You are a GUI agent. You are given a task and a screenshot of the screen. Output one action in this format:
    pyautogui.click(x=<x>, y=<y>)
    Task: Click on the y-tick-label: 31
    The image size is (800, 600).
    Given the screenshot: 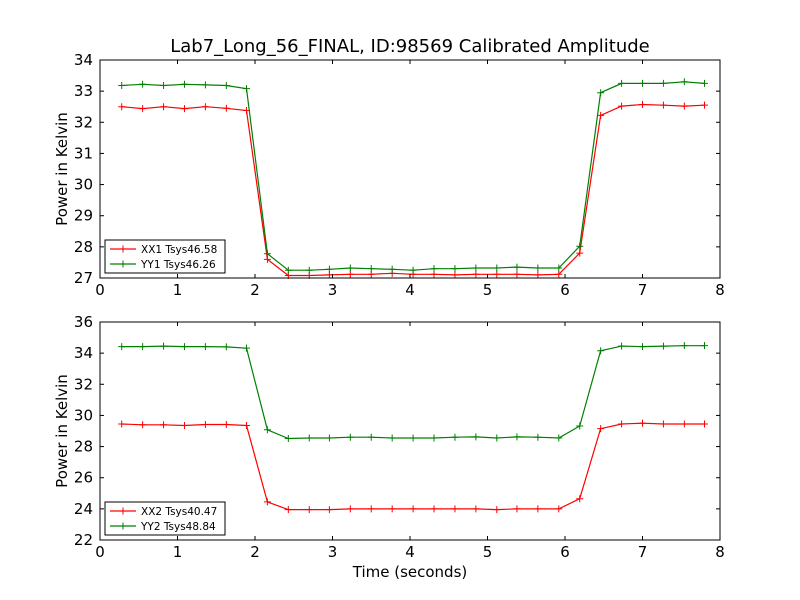 What is the action you would take?
    pyautogui.click(x=83, y=153)
    